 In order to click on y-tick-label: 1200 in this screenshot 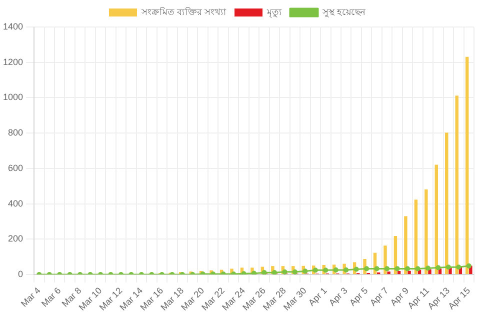, I will do `click(13, 61)`.